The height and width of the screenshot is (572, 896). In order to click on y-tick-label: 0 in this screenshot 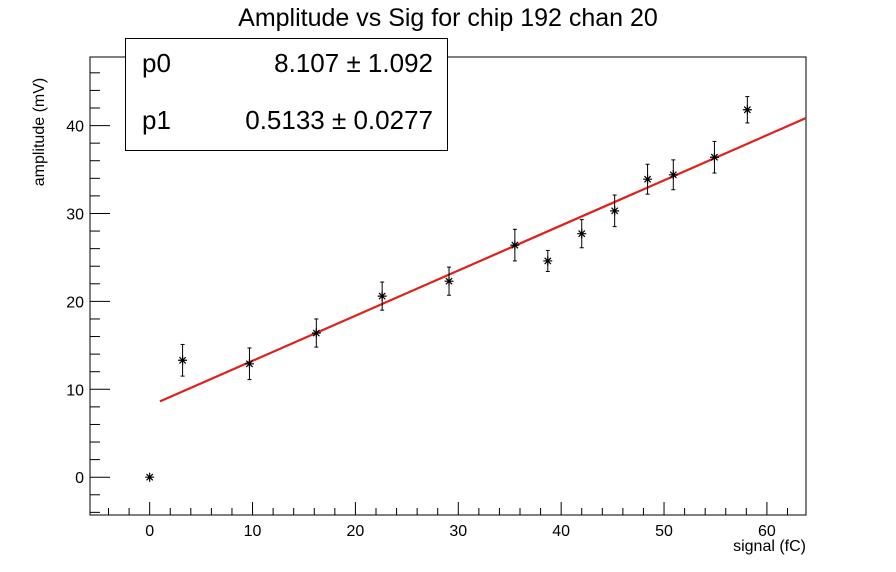, I will do `click(79, 478)`.